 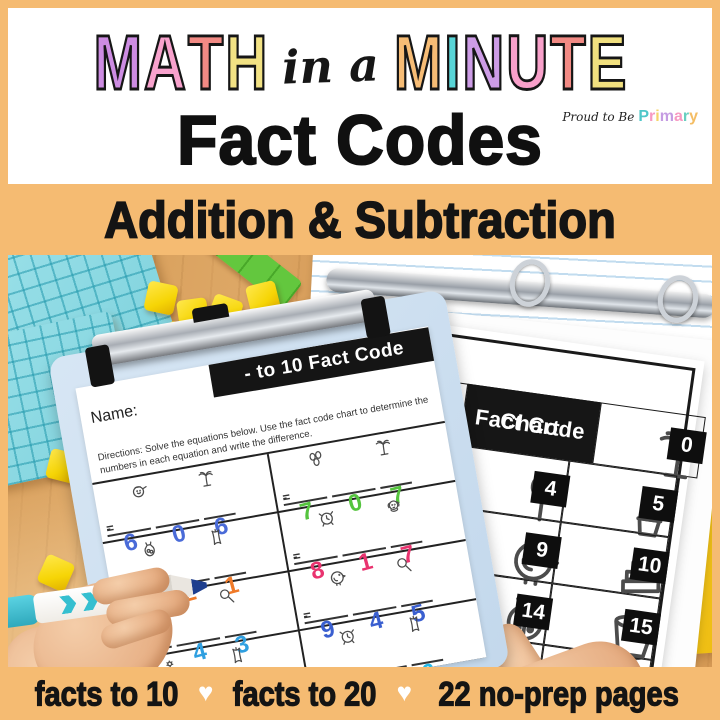 I want to click on chart-cell: 0, so click(x=649, y=441).